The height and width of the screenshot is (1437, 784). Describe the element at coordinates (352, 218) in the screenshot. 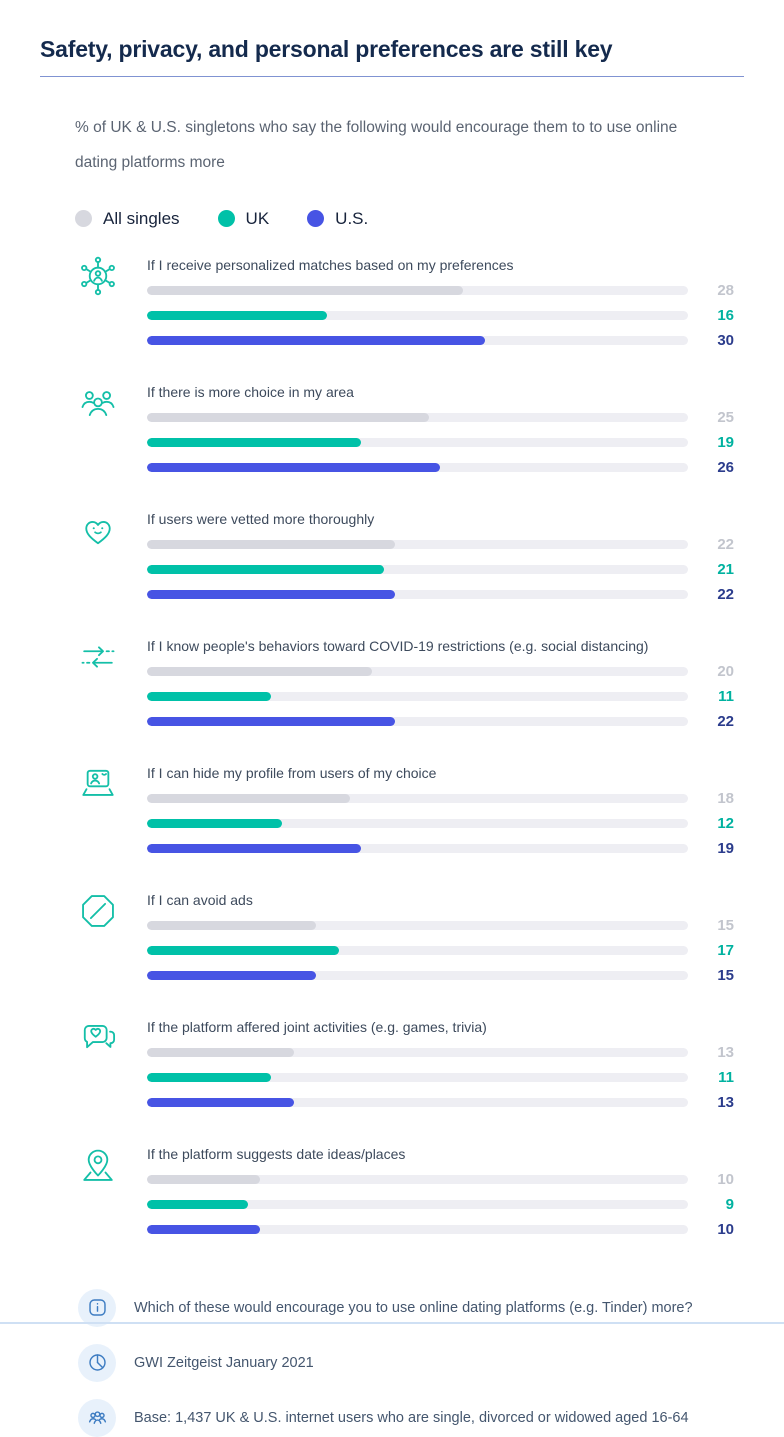

I see `legend-label-us: U.S.` at that location.